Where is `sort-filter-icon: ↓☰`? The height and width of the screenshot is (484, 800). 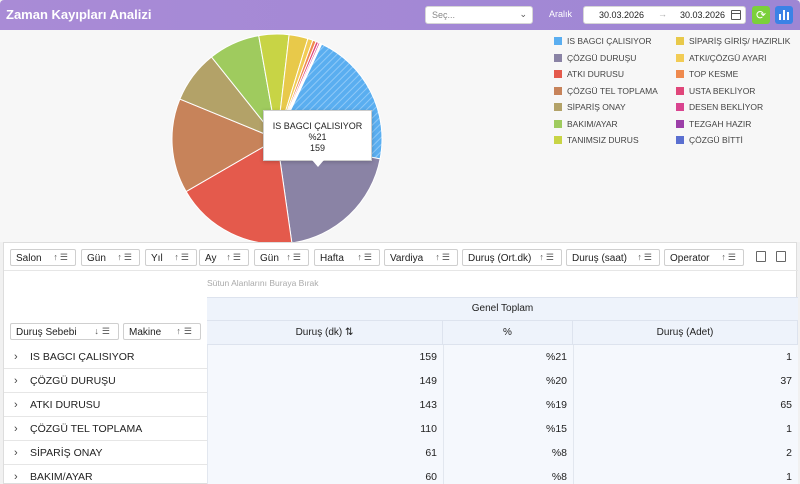 sort-filter-icon: ↓☰ is located at coordinates (103, 331).